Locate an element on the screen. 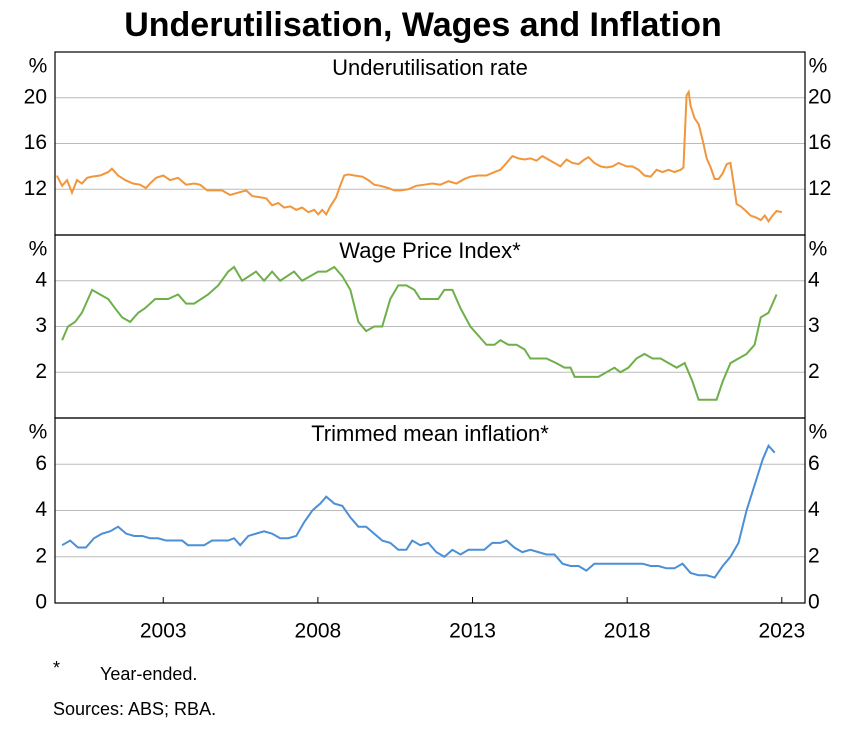 The image size is (846, 731). y2-tick-label: 20 is located at coordinates (819, 96).